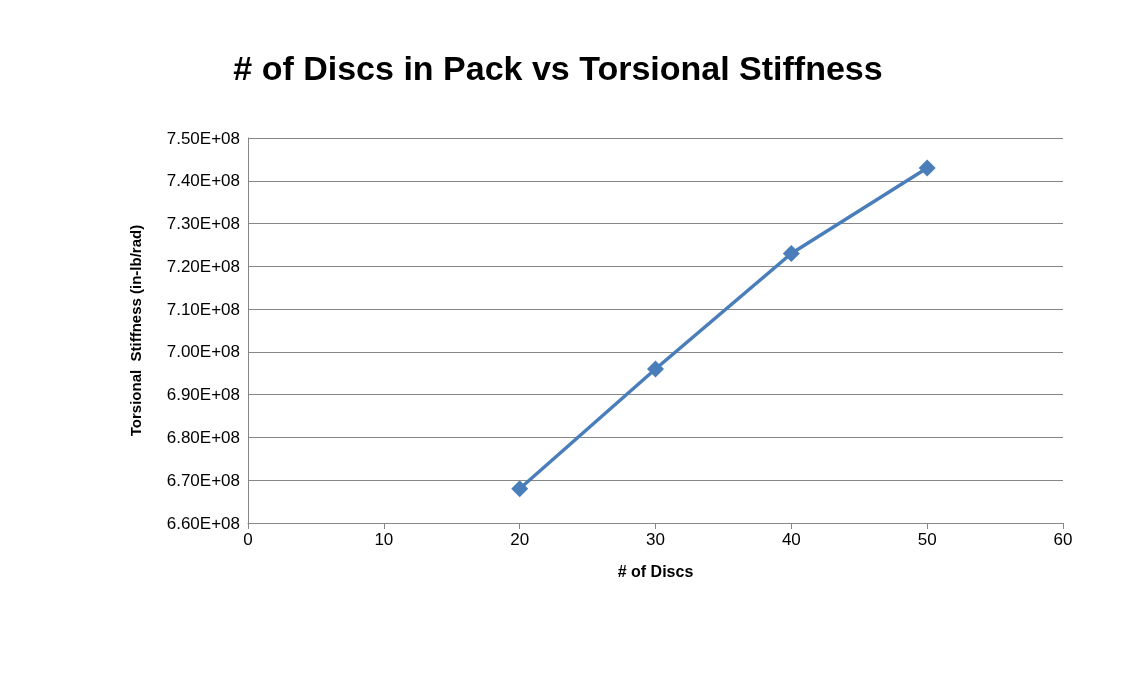  Describe the element at coordinates (655, 571) in the screenshot. I see `x-axis-title: # of Discs` at that location.